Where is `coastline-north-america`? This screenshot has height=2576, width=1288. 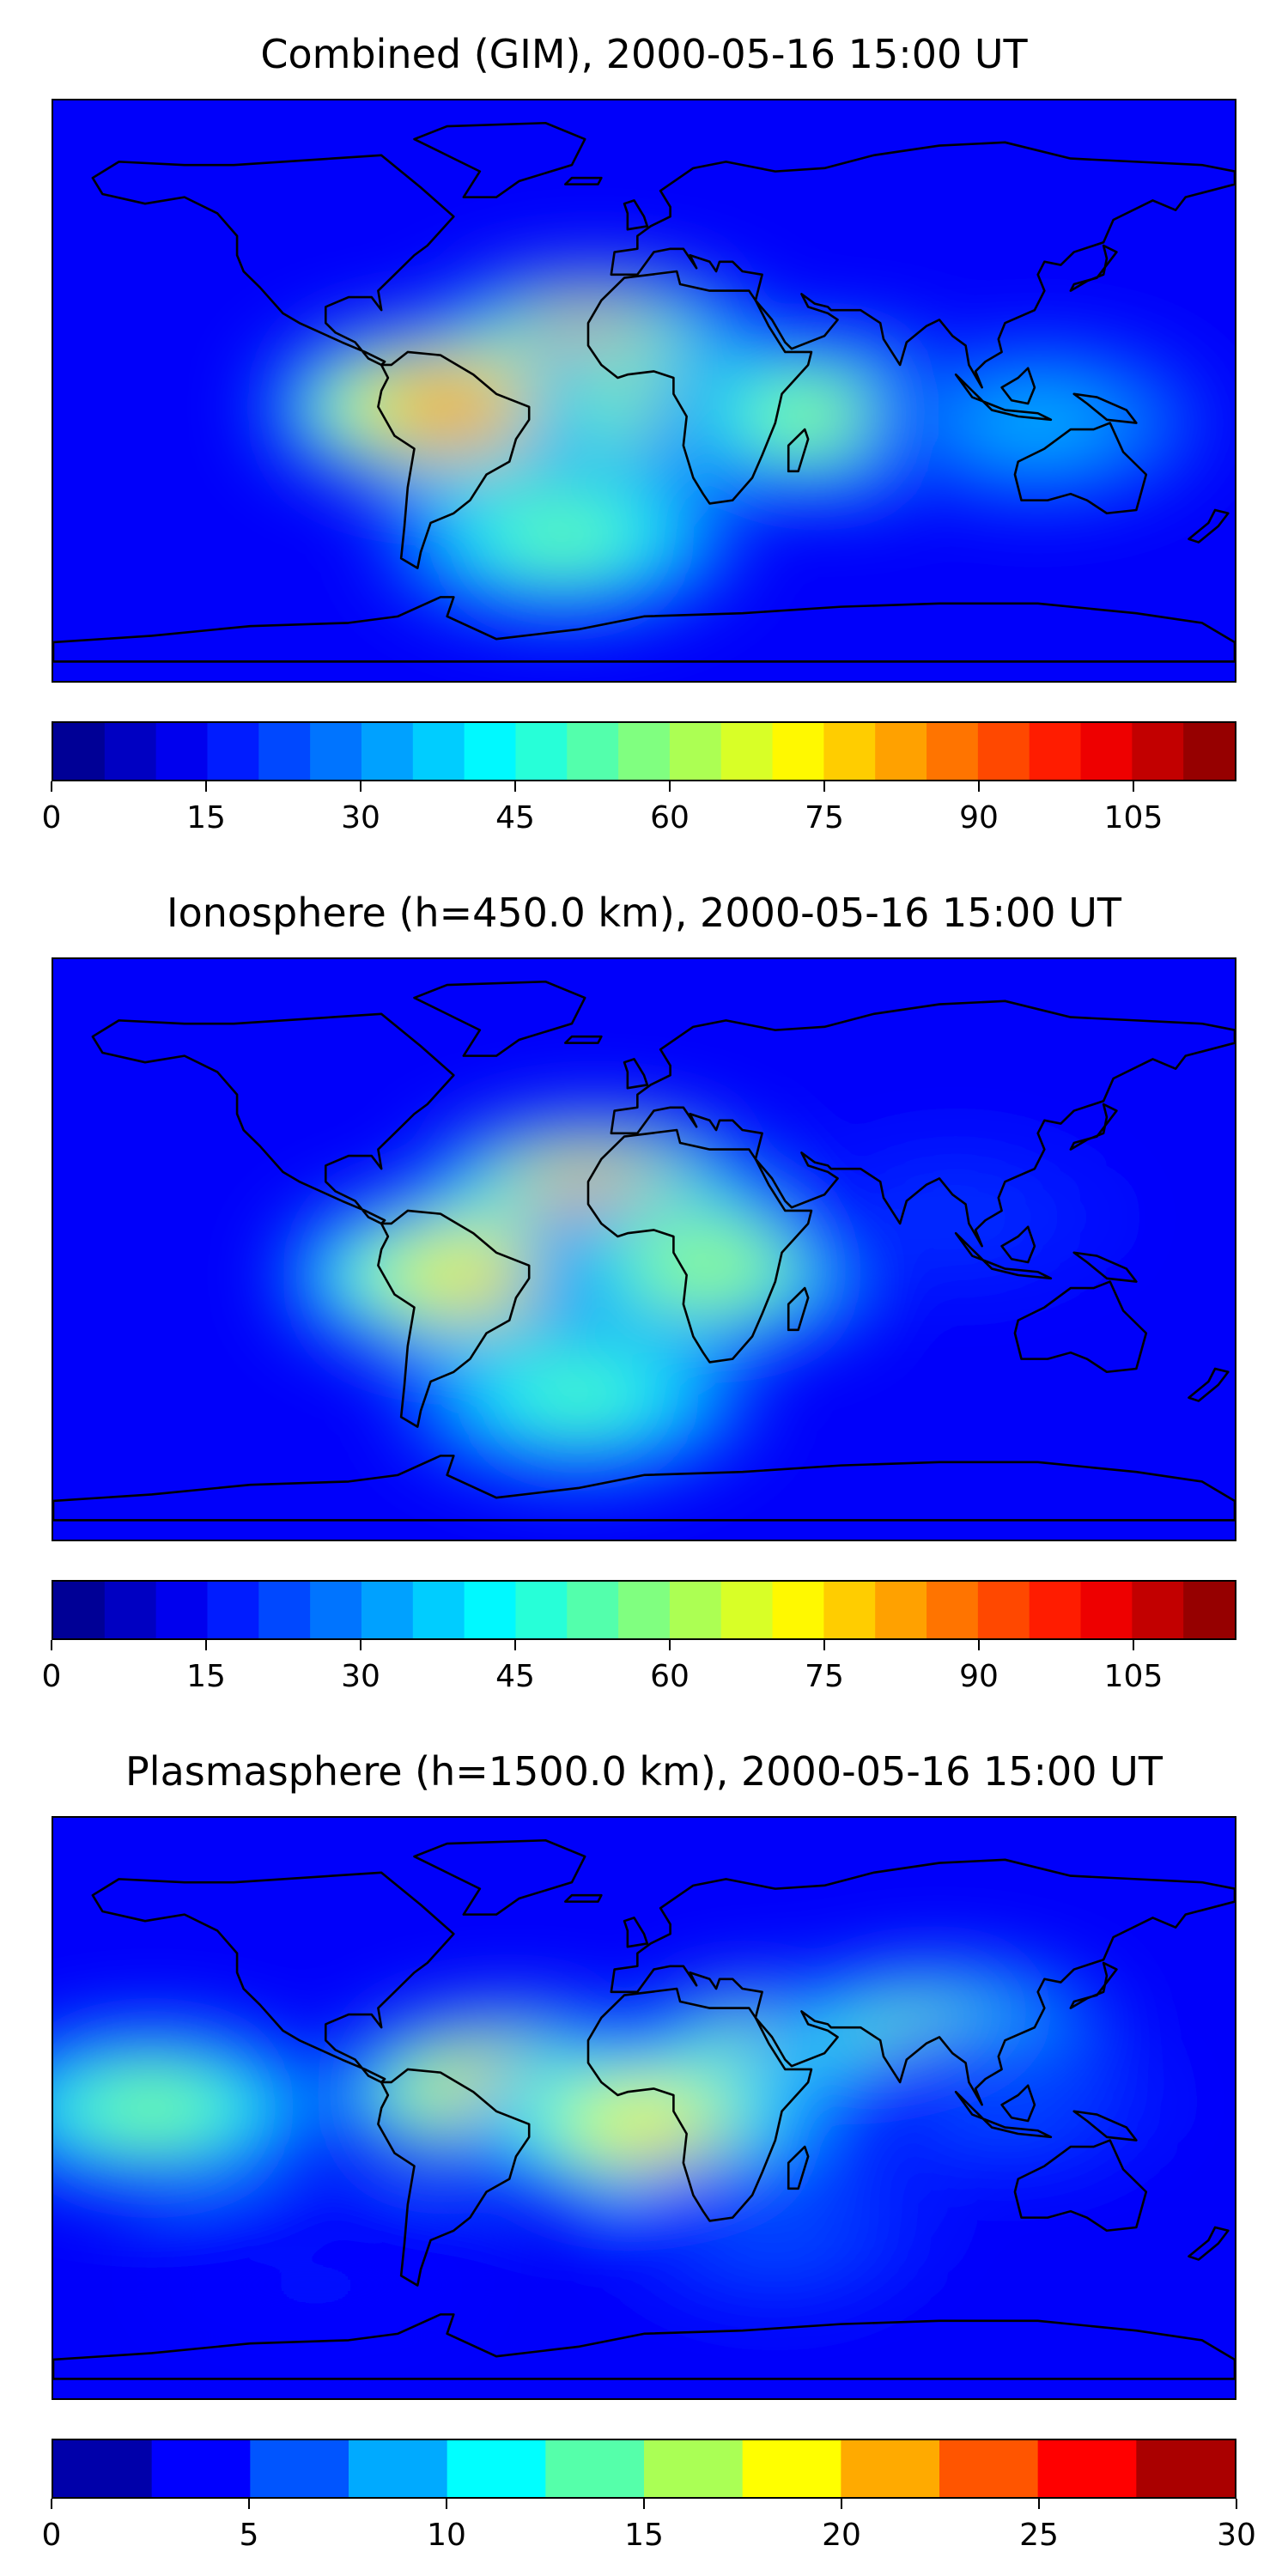
coastline-north-america is located at coordinates (273, 260).